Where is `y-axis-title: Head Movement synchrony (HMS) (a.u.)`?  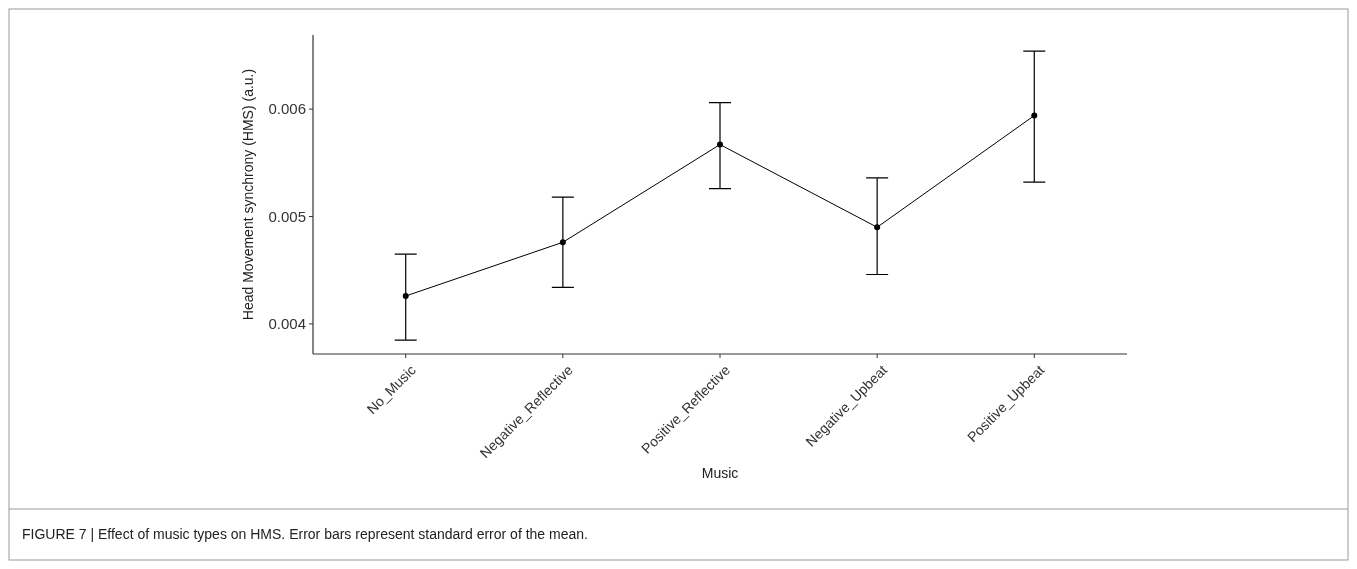 y-axis-title: Head Movement synchrony (HMS) (a.u.) is located at coordinates (248, 194).